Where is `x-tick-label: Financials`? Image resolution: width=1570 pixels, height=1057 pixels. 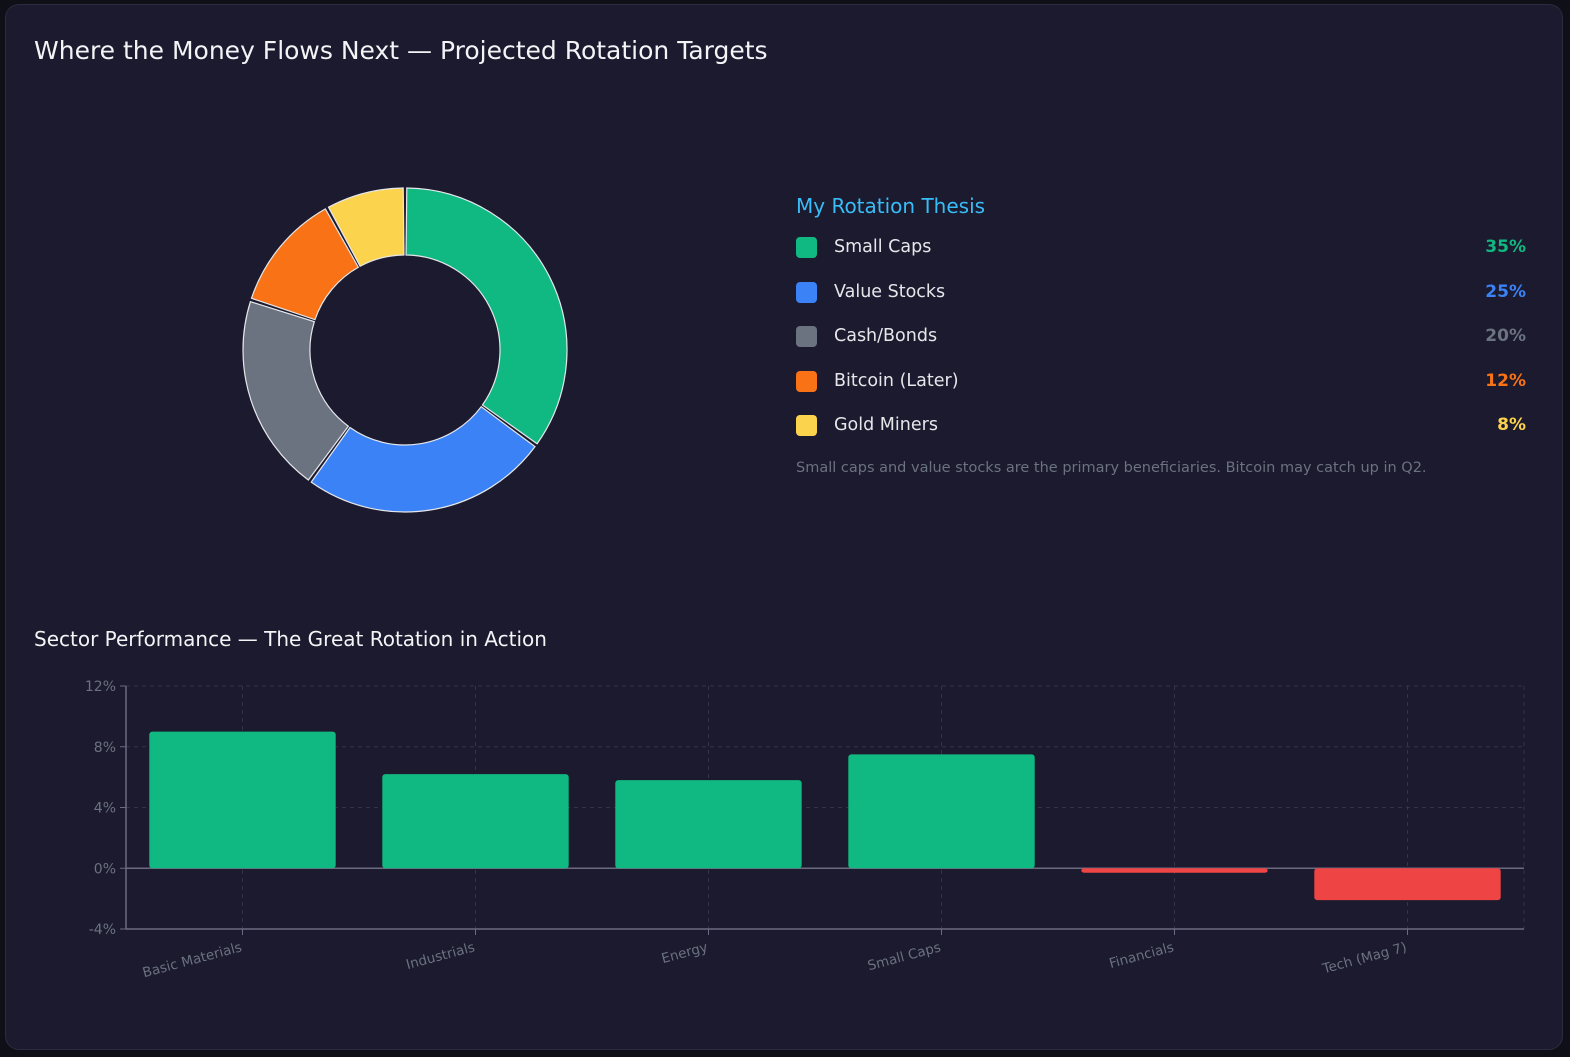 x-tick-label: Financials is located at coordinates (1141, 955).